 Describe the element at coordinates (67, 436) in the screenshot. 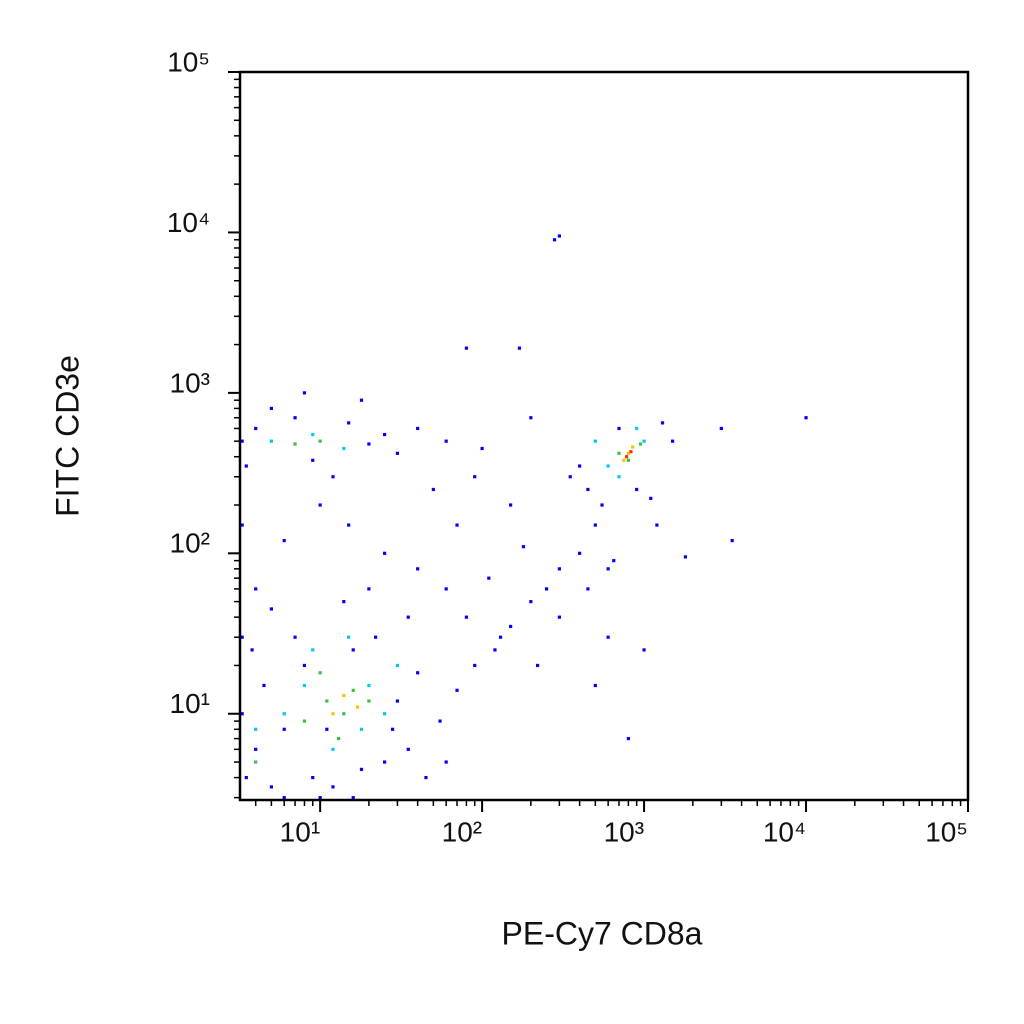

I see `y-axis-title: FITC CD3e` at that location.